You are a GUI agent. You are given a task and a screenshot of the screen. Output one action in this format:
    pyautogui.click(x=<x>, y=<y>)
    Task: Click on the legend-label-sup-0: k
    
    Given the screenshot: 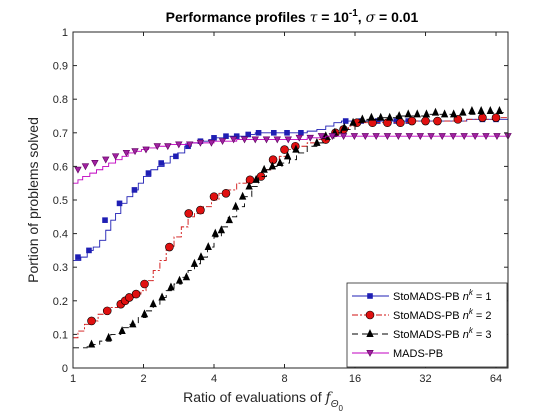 What is the action you would take?
    pyautogui.click(x=471, y=292)
    